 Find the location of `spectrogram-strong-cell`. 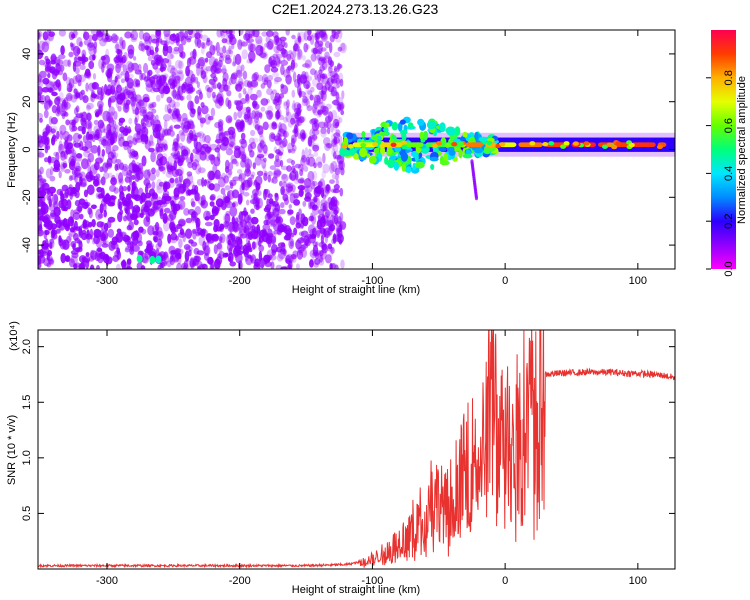

spectrogram-strong-cell is located at coordinates (158, 259).